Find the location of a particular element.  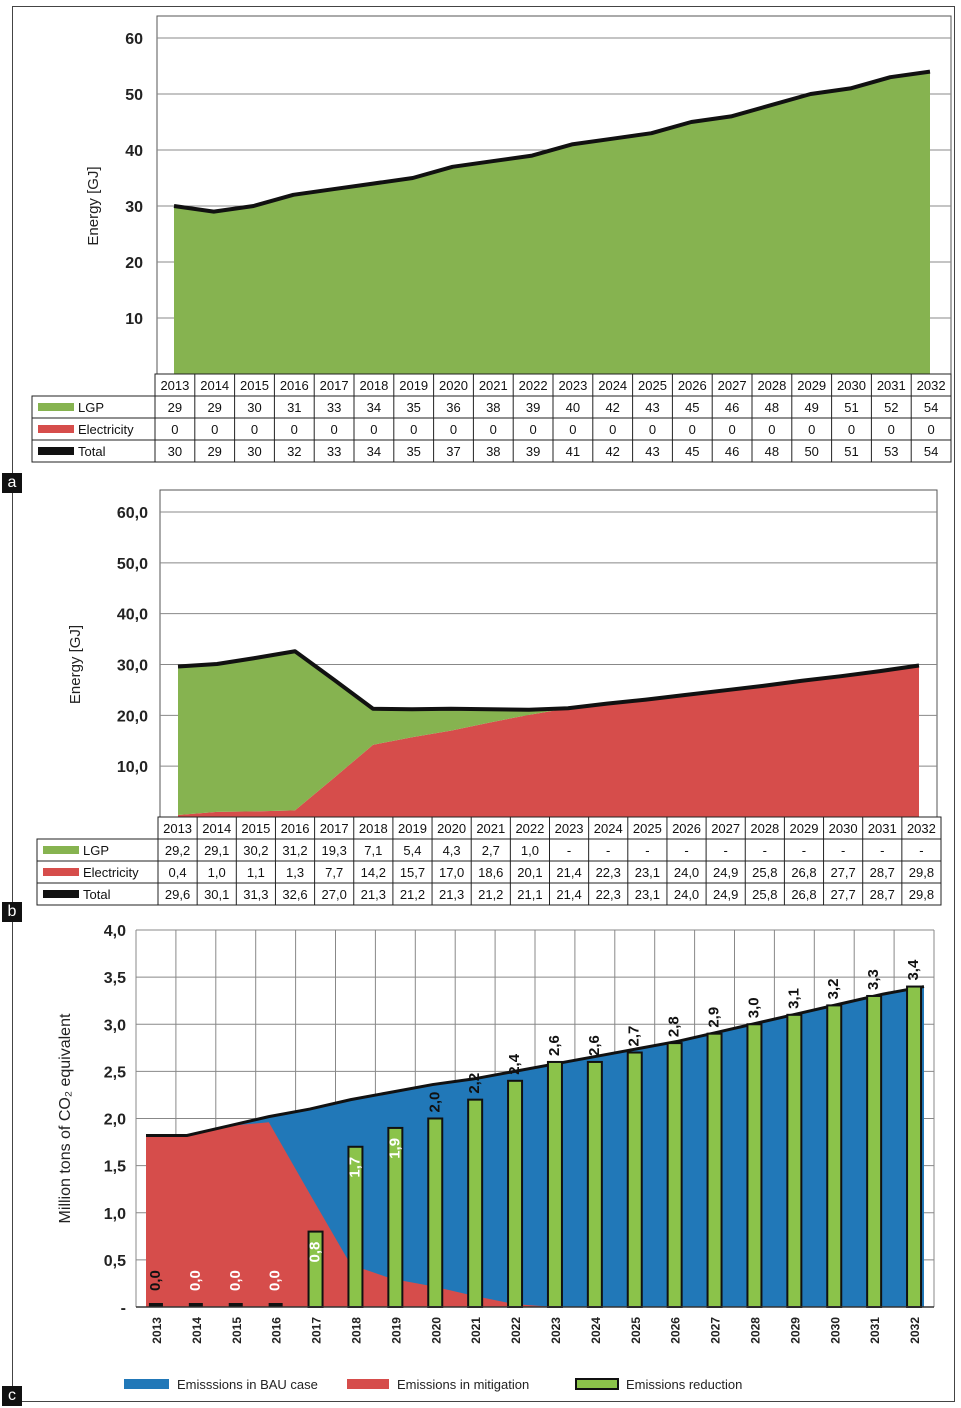

chart-b-table-header-cell: 2017 is located at coordinates (334, 828).